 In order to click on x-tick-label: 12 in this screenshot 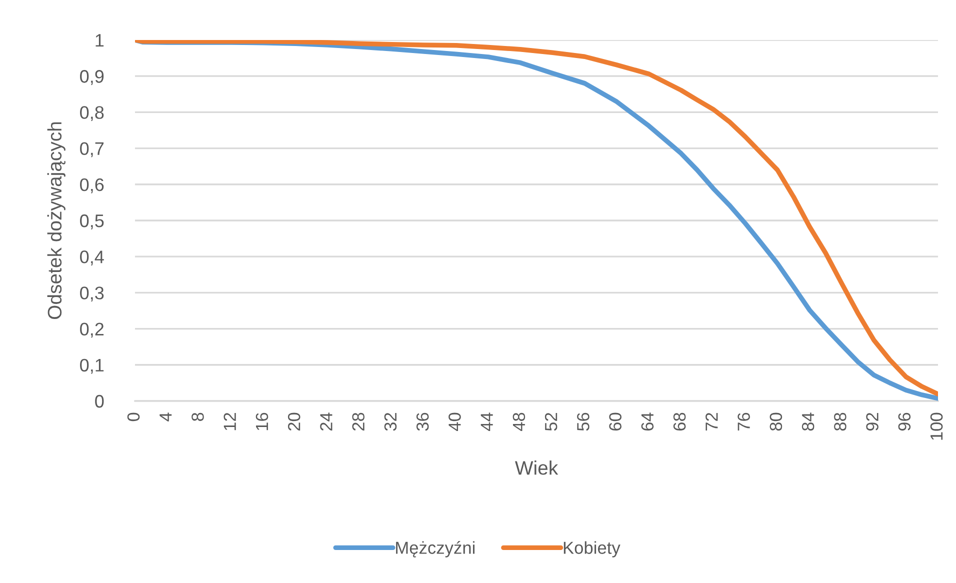, I will do `click(230, 421)`.